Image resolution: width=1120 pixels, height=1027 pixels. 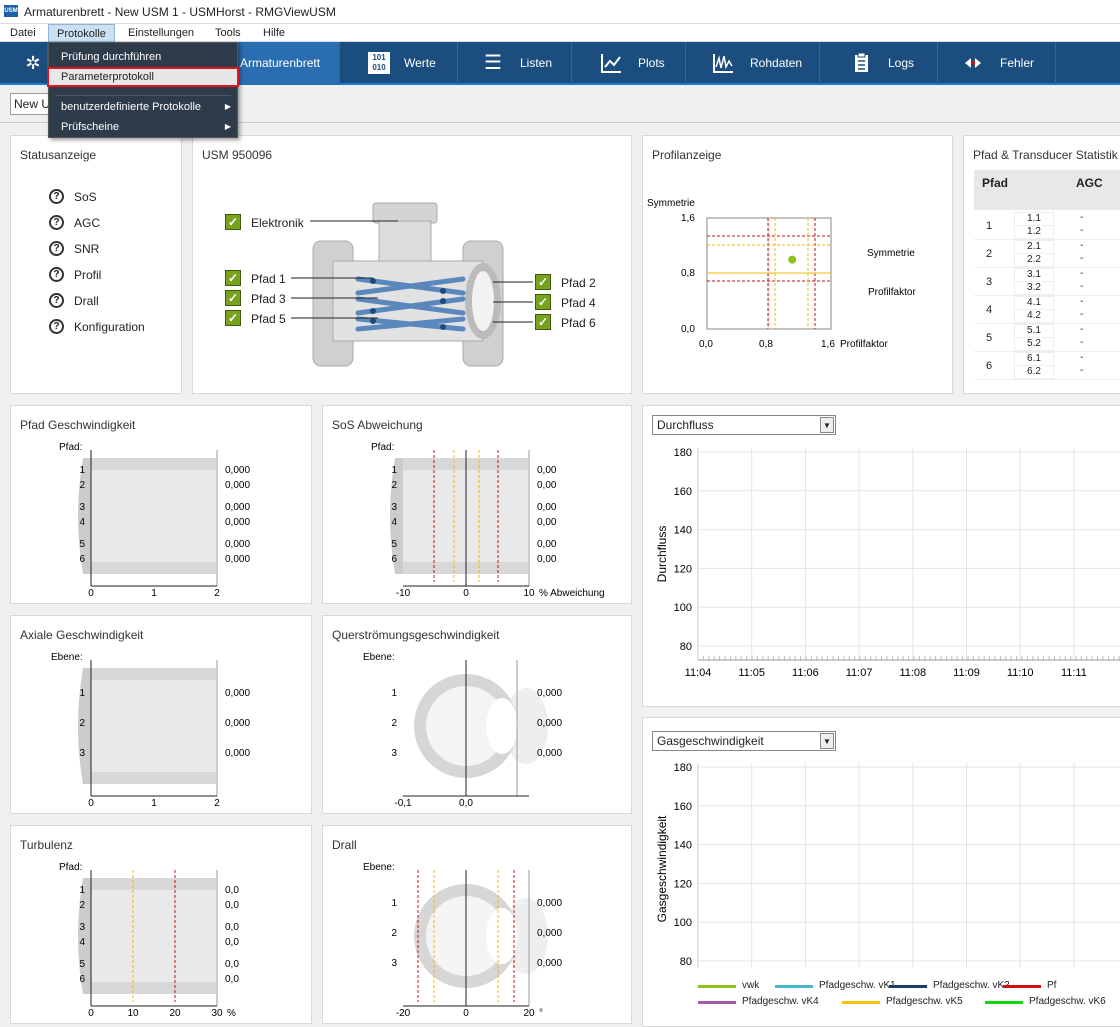 I want to click on chart1-select: Durchfluss ▼, so click(x=744, y=425).